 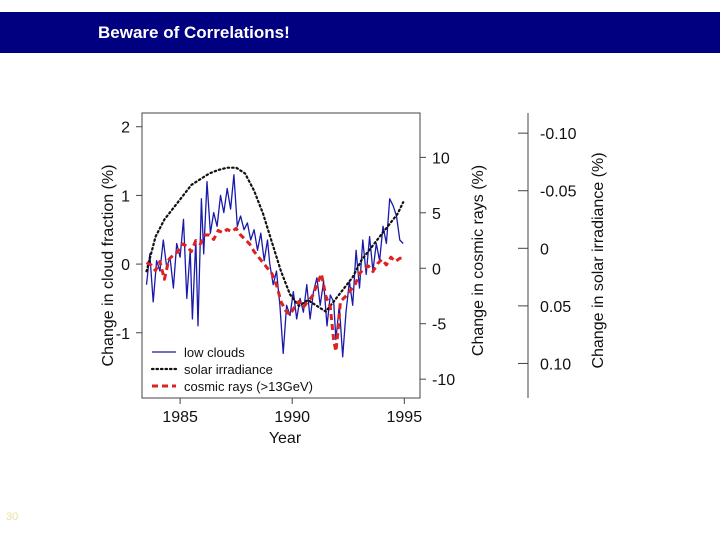 What do you see at coordinates (436, 214) in the screenshot?
I see `right-tick-label-1: 5` at bounding box center [436, 214].